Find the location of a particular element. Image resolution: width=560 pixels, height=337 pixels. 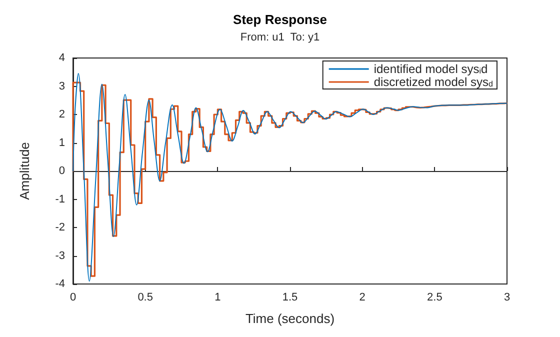

y-tick-label: 3 is located at coordinates (61, 86).